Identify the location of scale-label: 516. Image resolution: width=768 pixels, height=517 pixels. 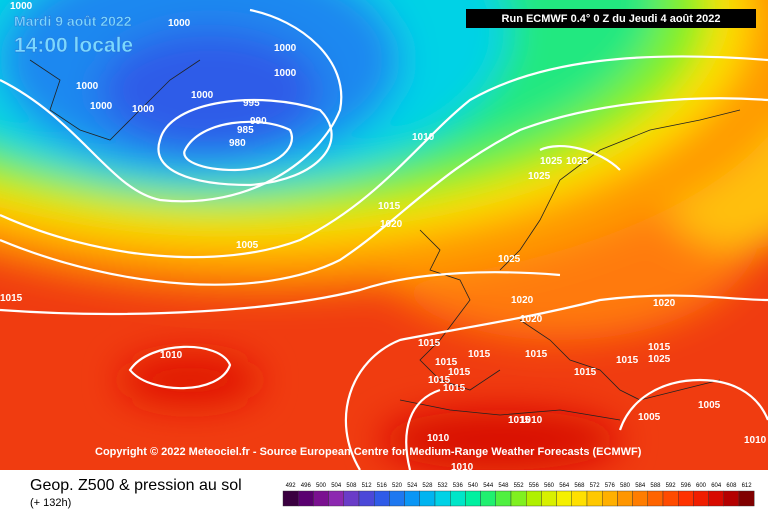
(382, 486).